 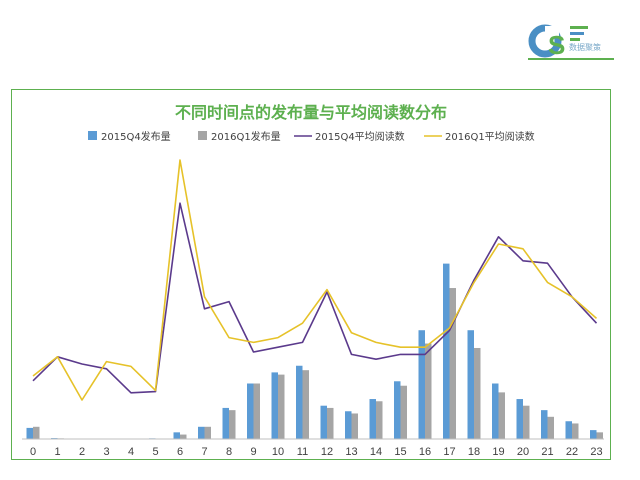 I want to click on brand-logo: S, so click(x=558, y=42).